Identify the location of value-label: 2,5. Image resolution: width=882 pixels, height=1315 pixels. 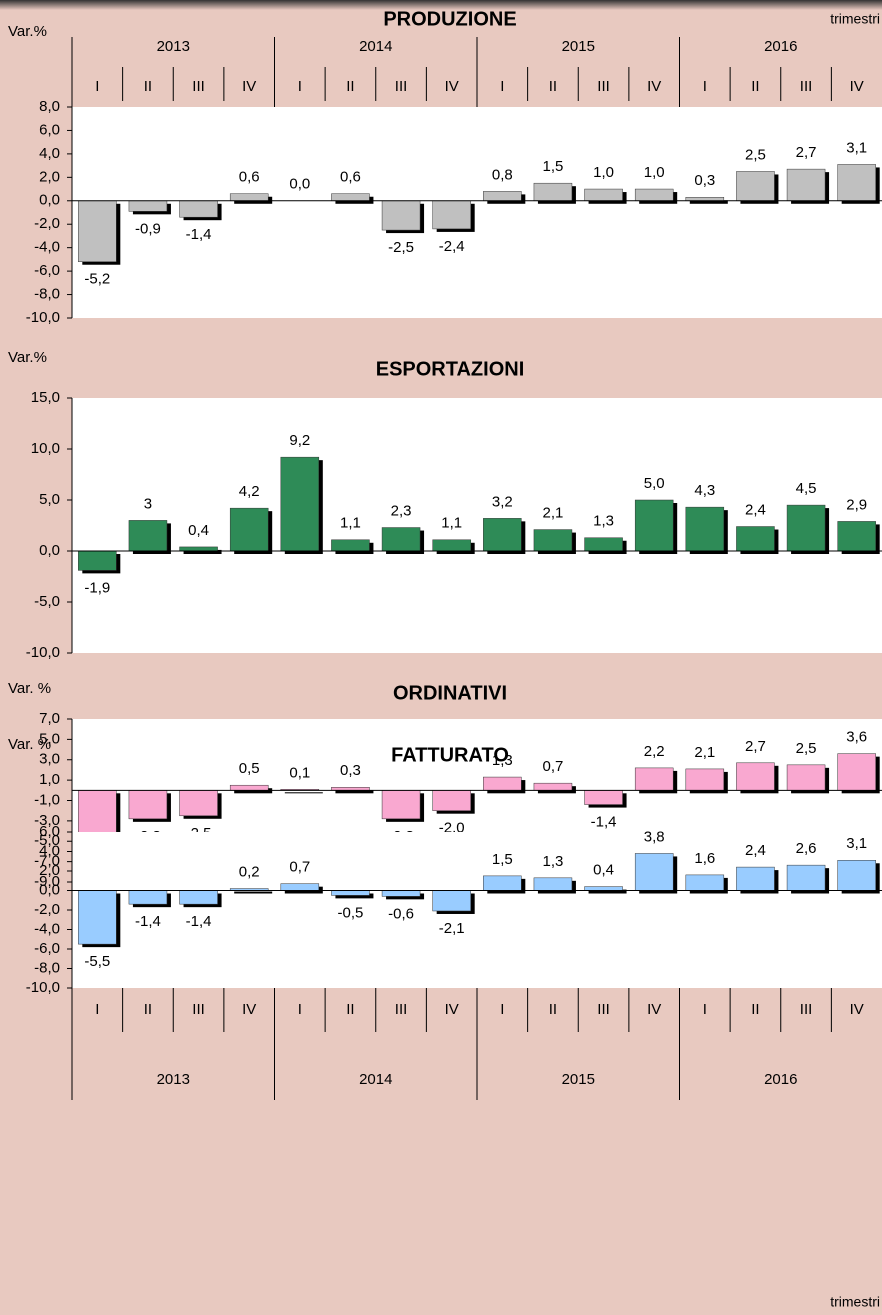
(755, 154).